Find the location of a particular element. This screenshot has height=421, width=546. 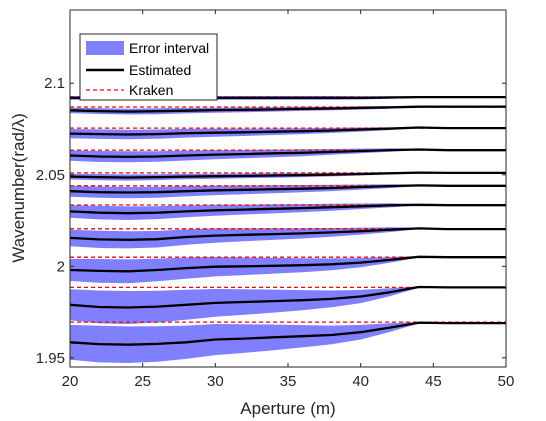

y-axis-label: Wavenumber(rad/λ) is located at coordinates (18, 188).